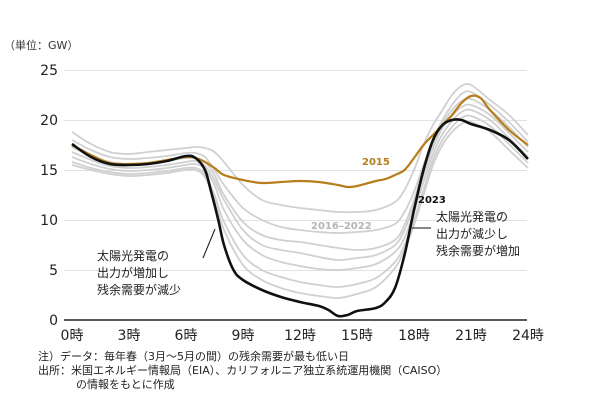 The height and width of the screenshot is (406, 600). I want to click on x-tick-15: 15時, so click(357, 336).